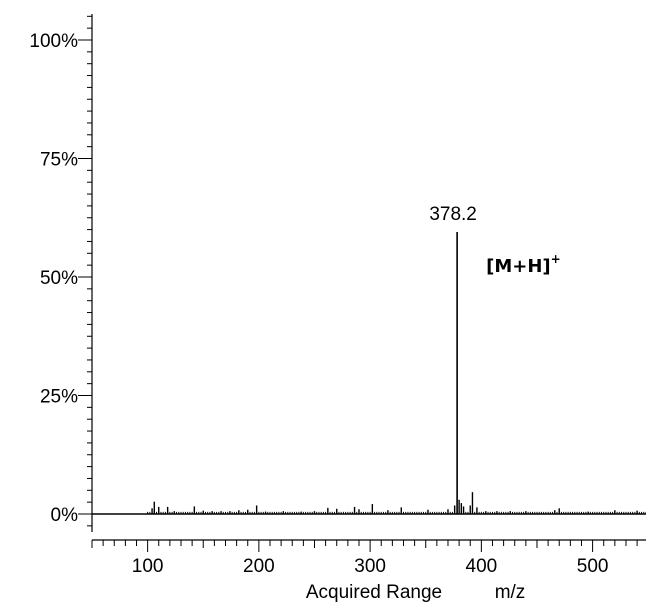 This screenshot has height=604, width=646. What do you see at coordinates (510, 592) in the screenshot?
I see `x-axis-unit: m/z` at bounding box center [510, 592].